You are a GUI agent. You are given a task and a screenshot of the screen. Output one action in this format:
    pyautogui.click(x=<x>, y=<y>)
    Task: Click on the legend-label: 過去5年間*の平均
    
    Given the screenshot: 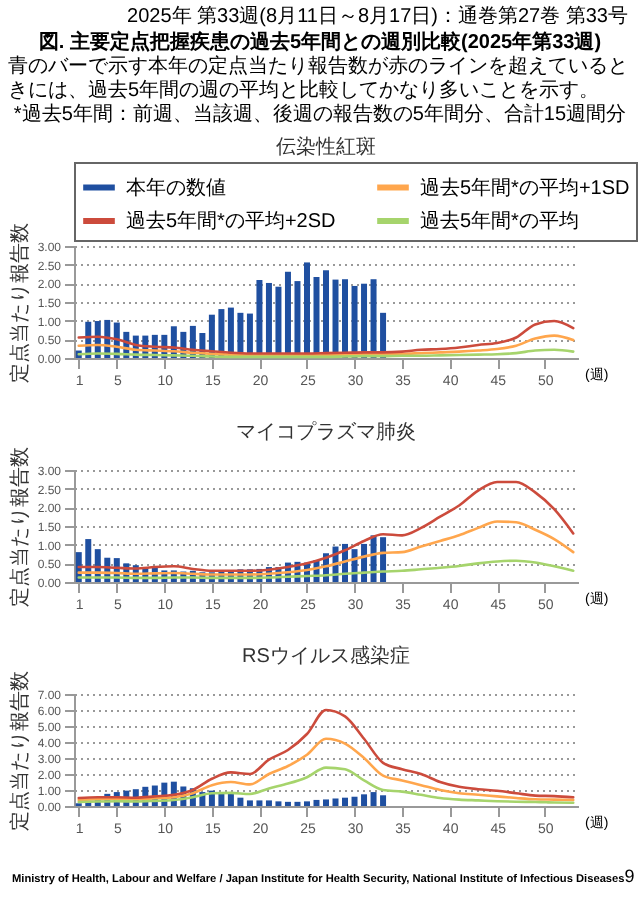 What is the action you would take?
    pyautogui.click(x=499, y=220)
    